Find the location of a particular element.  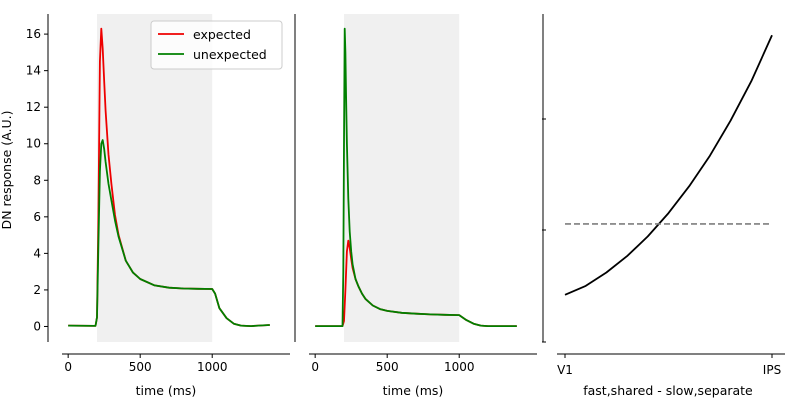

x-tick-label: V1 is located at coordinates (565, 370).